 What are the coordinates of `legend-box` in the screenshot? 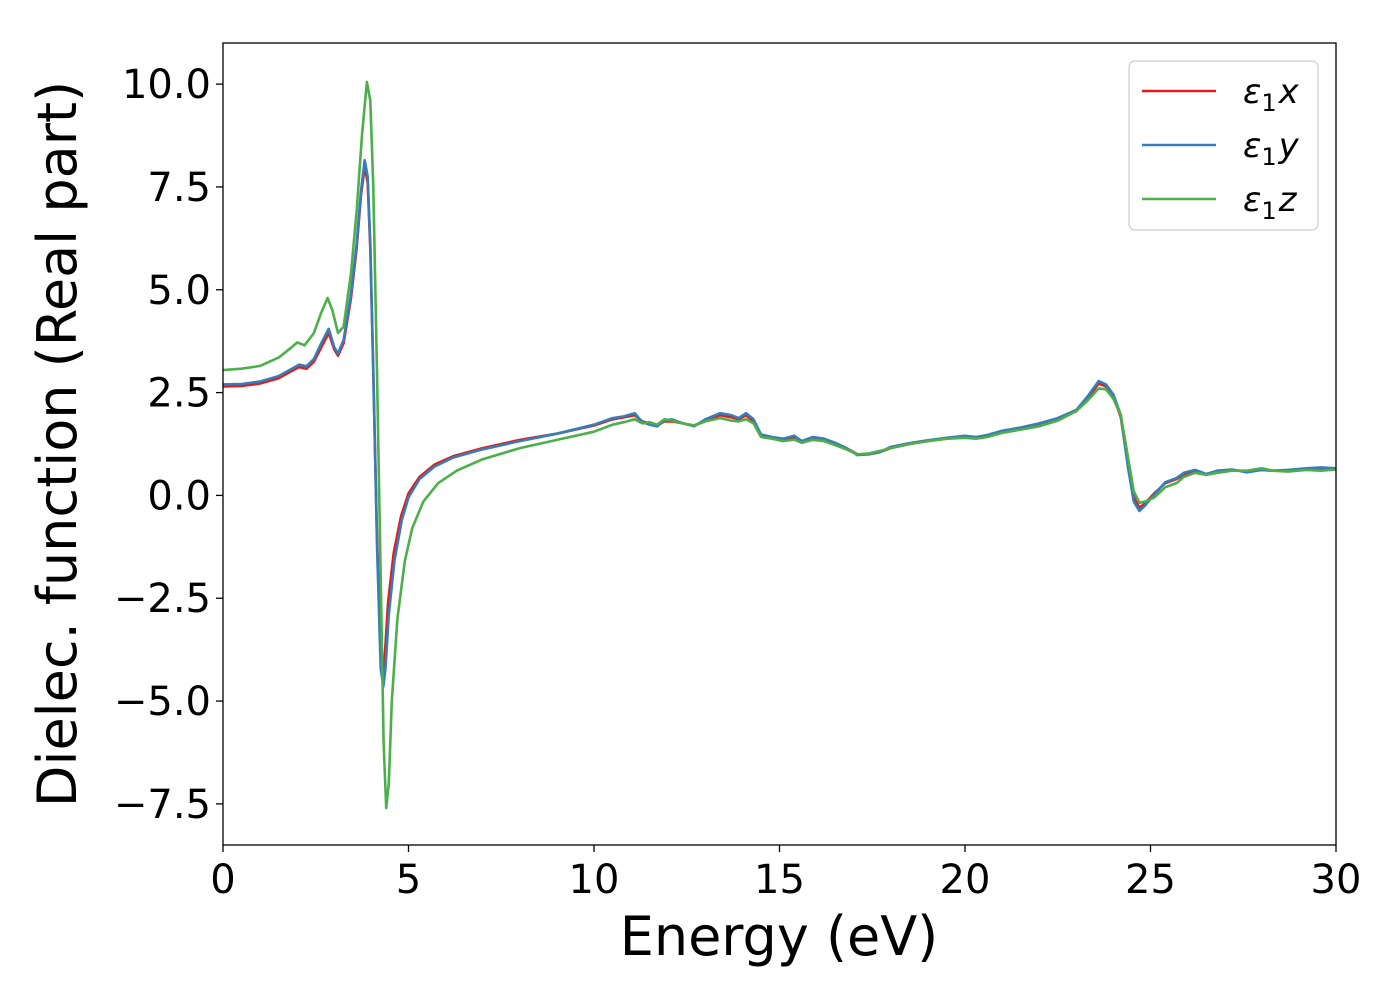 It's located at (1223, 145).